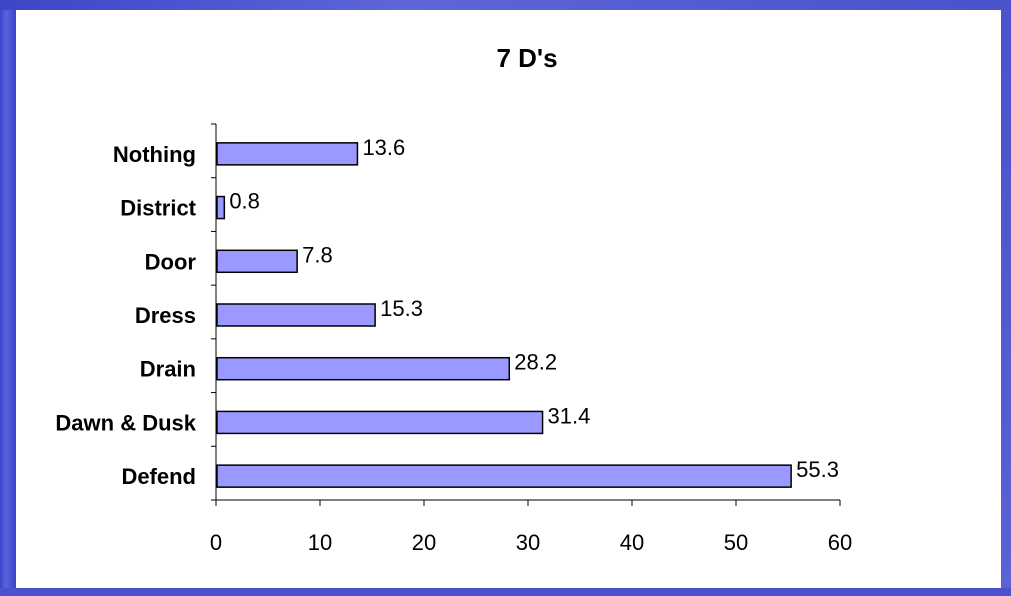  Describe the element at coordinates (168, 369) in the screenshot. I see `category-label: Drain` at that location.